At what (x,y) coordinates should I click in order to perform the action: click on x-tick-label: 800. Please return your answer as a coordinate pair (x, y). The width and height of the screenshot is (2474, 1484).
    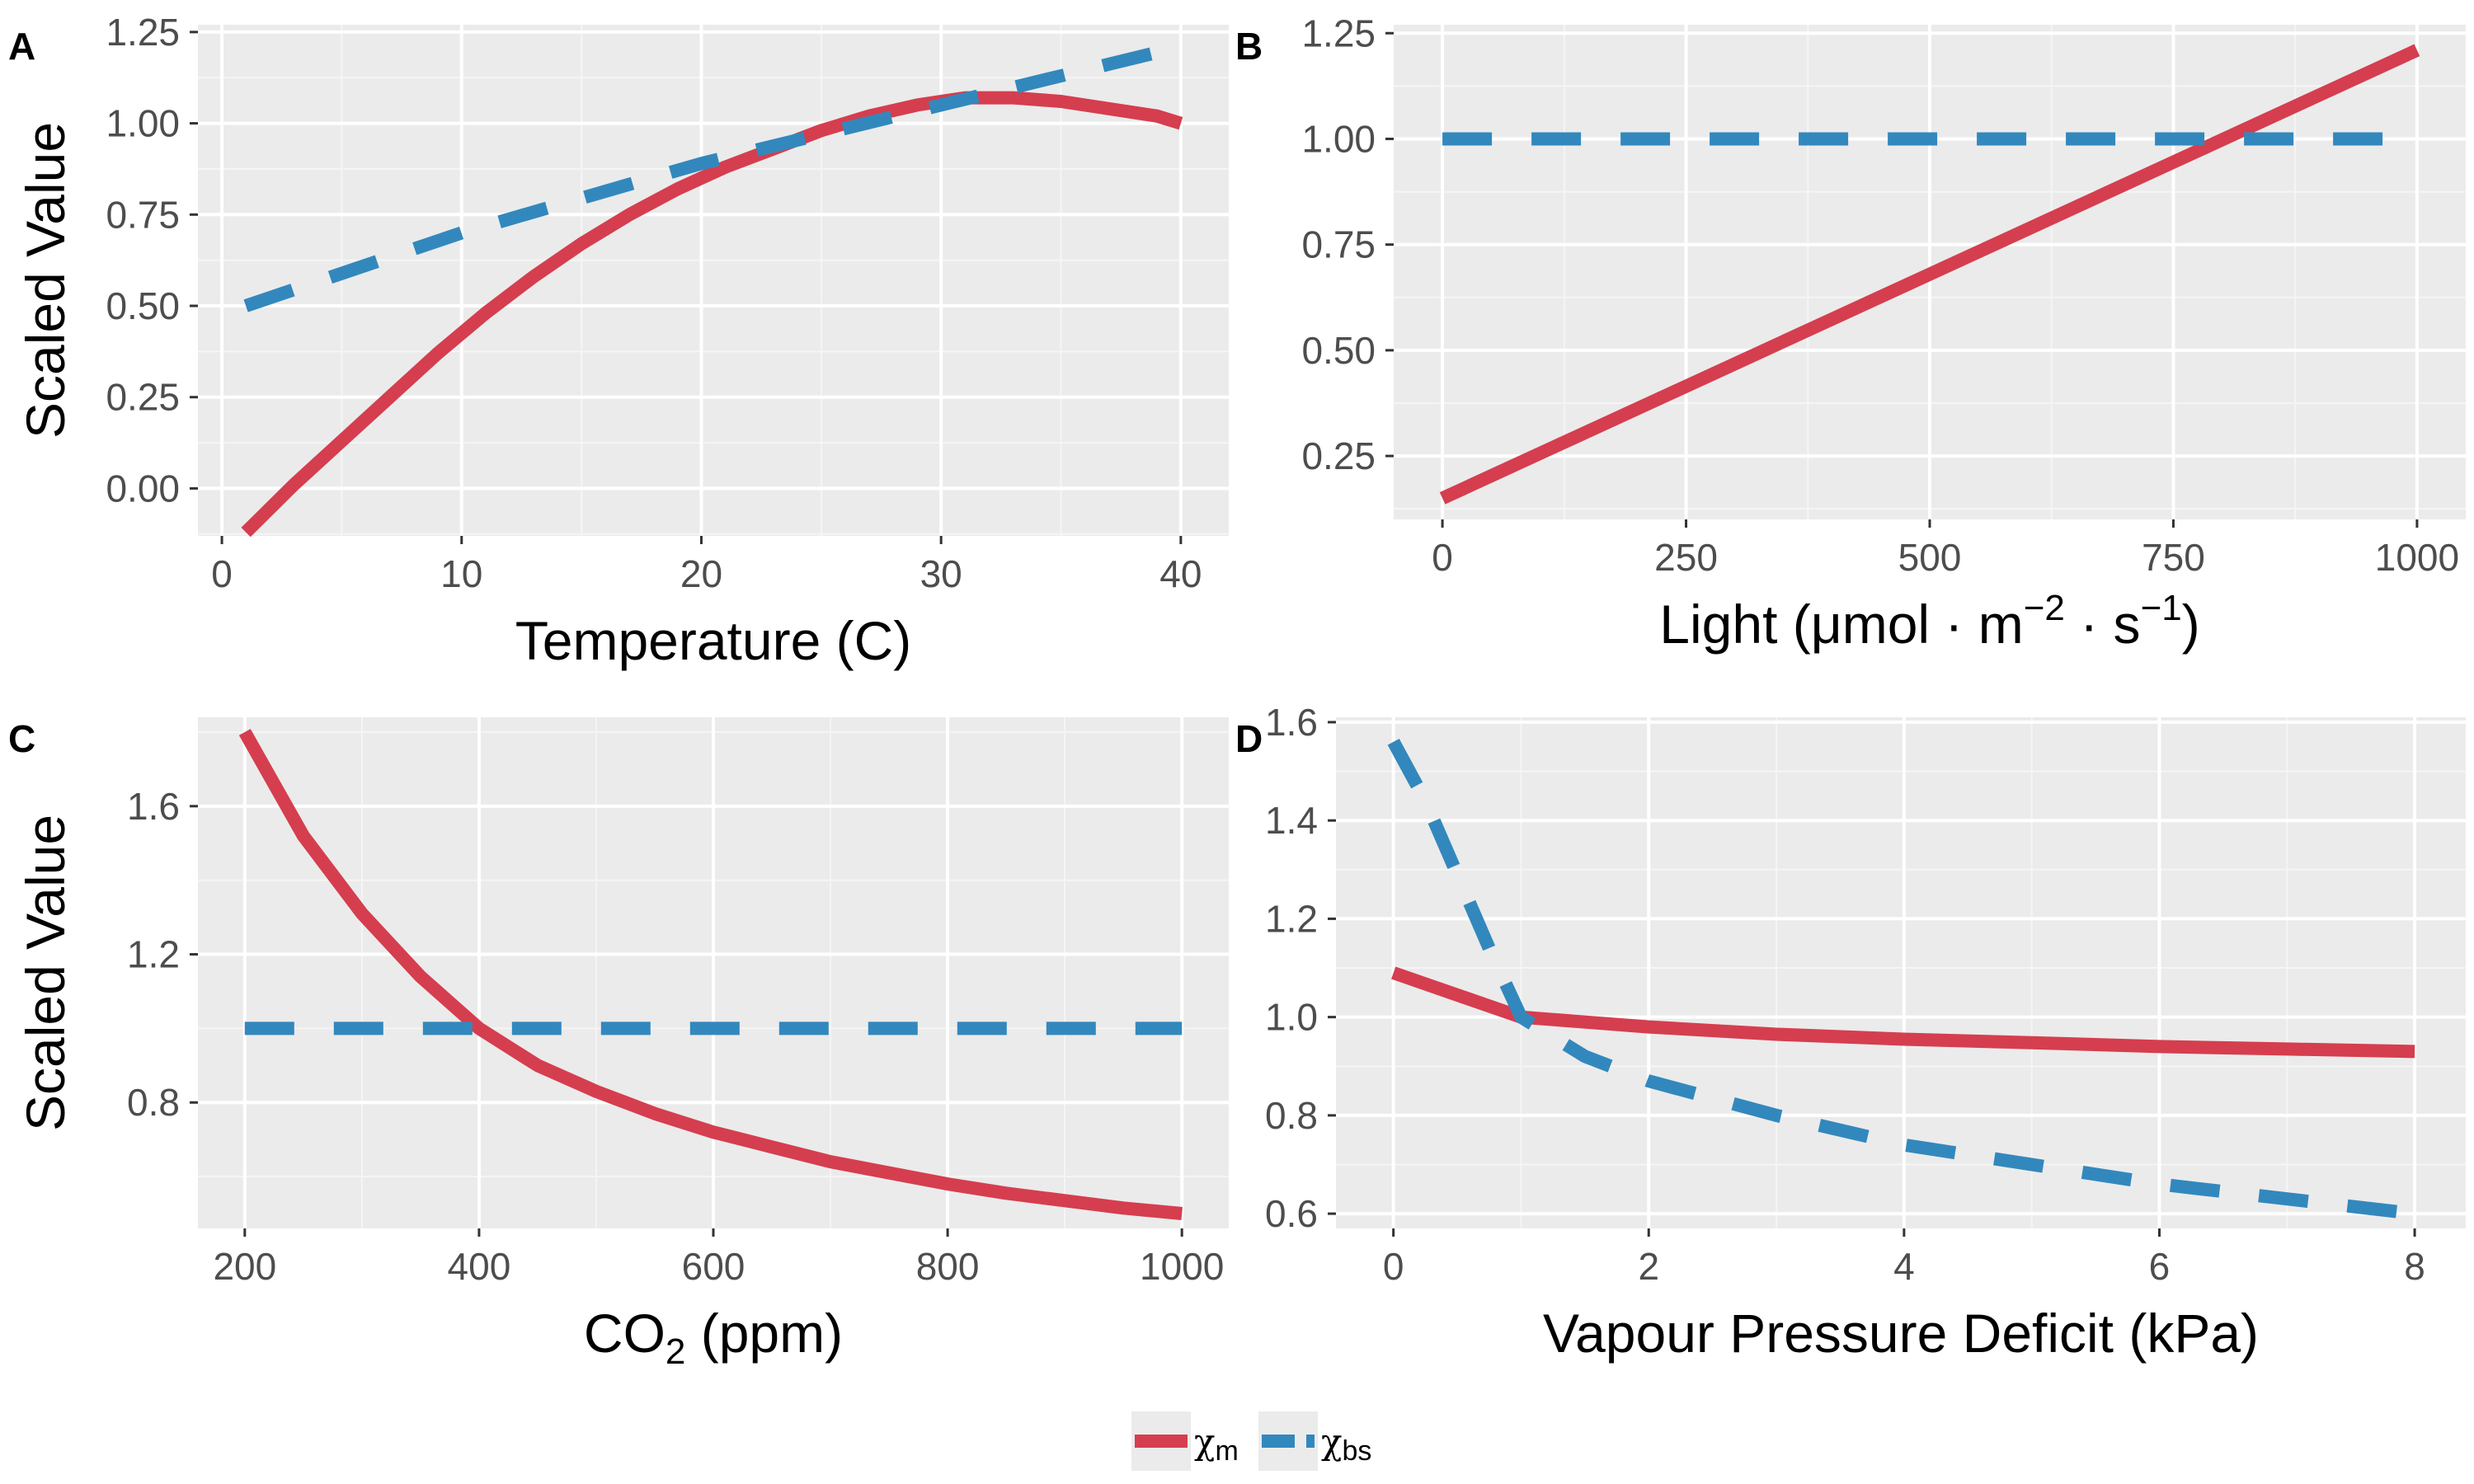
    Looking at the image, I should click on (948, 1266).